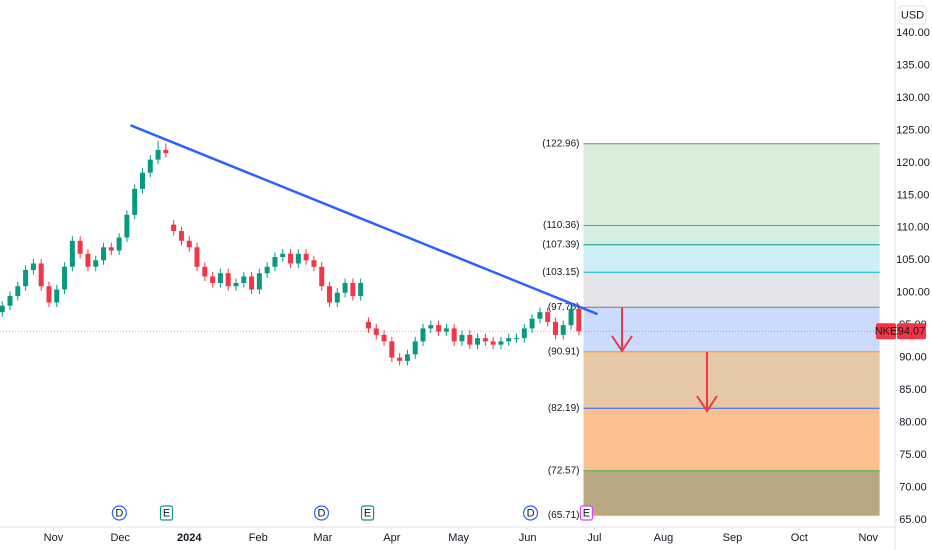 The width and height of the screenshot is (932, 550). What do you see at coordinates (799, 538) in the screenshot?
I see `x-tick-label: Oct` at bounding box center [799, 538].